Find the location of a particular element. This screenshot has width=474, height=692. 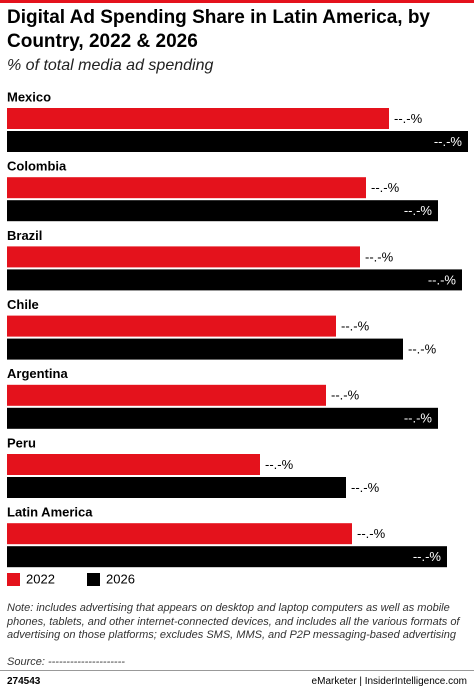

footer: eMarketer | InsiderIntelligence.com is located at coordinates (389, 681).